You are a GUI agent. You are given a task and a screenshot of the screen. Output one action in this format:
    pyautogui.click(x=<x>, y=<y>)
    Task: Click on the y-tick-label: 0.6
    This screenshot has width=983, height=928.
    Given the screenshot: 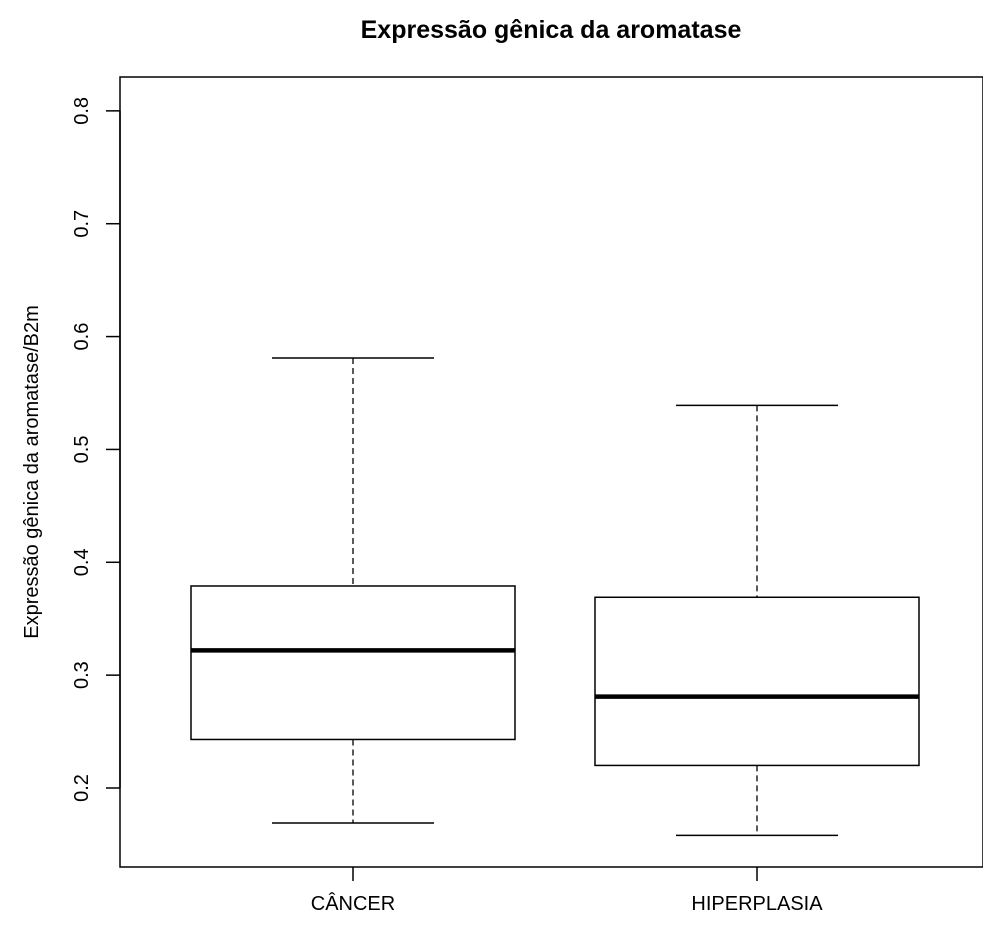 What is the action you would take?
    pyautogui.click(x=82, y=337)
    